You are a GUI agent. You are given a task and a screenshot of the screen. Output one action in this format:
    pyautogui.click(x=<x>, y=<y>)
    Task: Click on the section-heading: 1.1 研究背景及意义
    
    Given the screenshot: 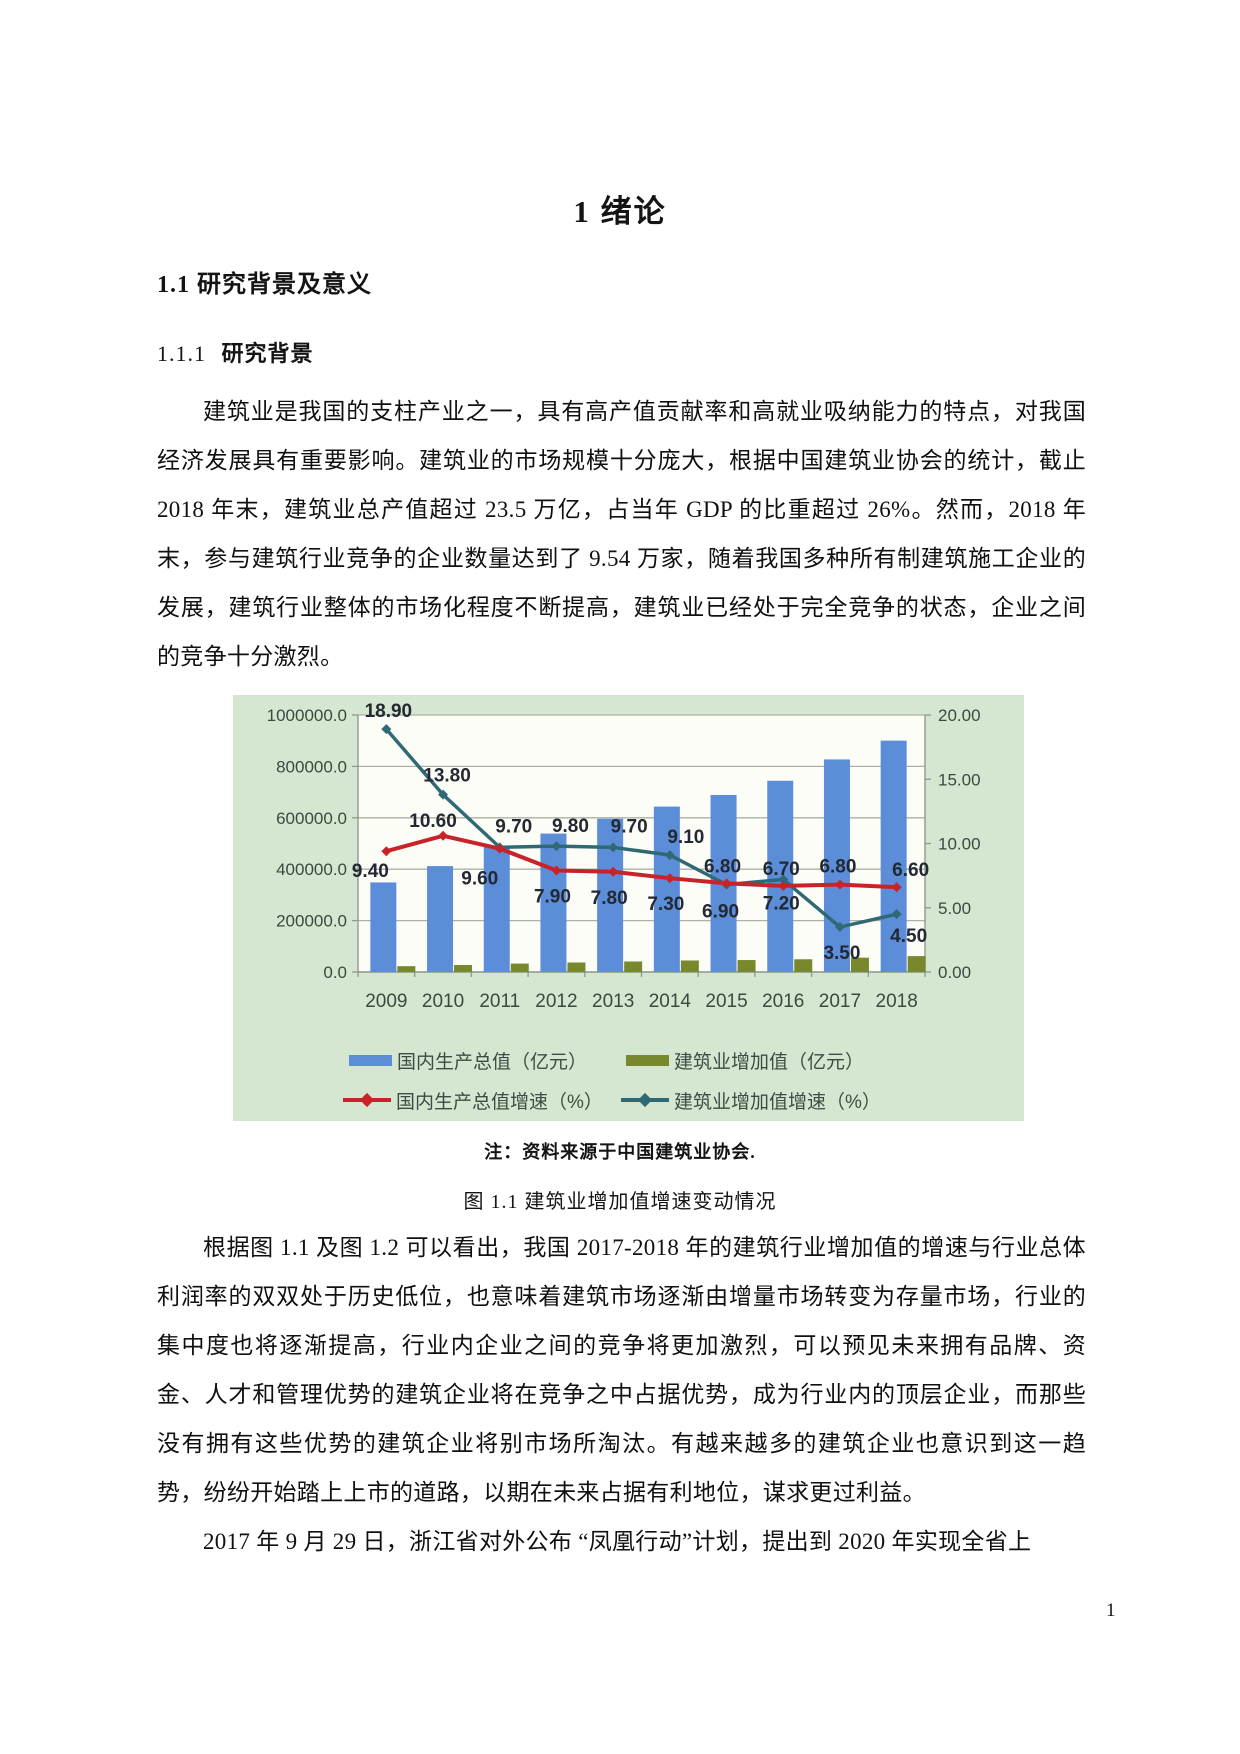 What is the action you would take?
    pyautogui.click(x=264, y=285)
    